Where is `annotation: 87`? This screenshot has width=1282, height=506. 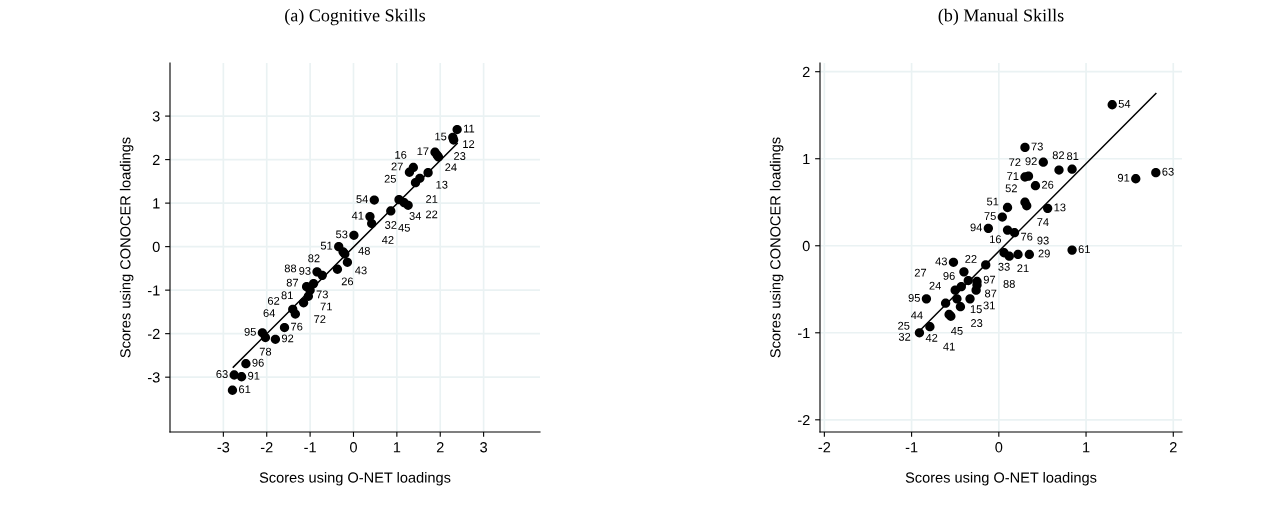
annotation: 87 is located at coordinates (292, 282).